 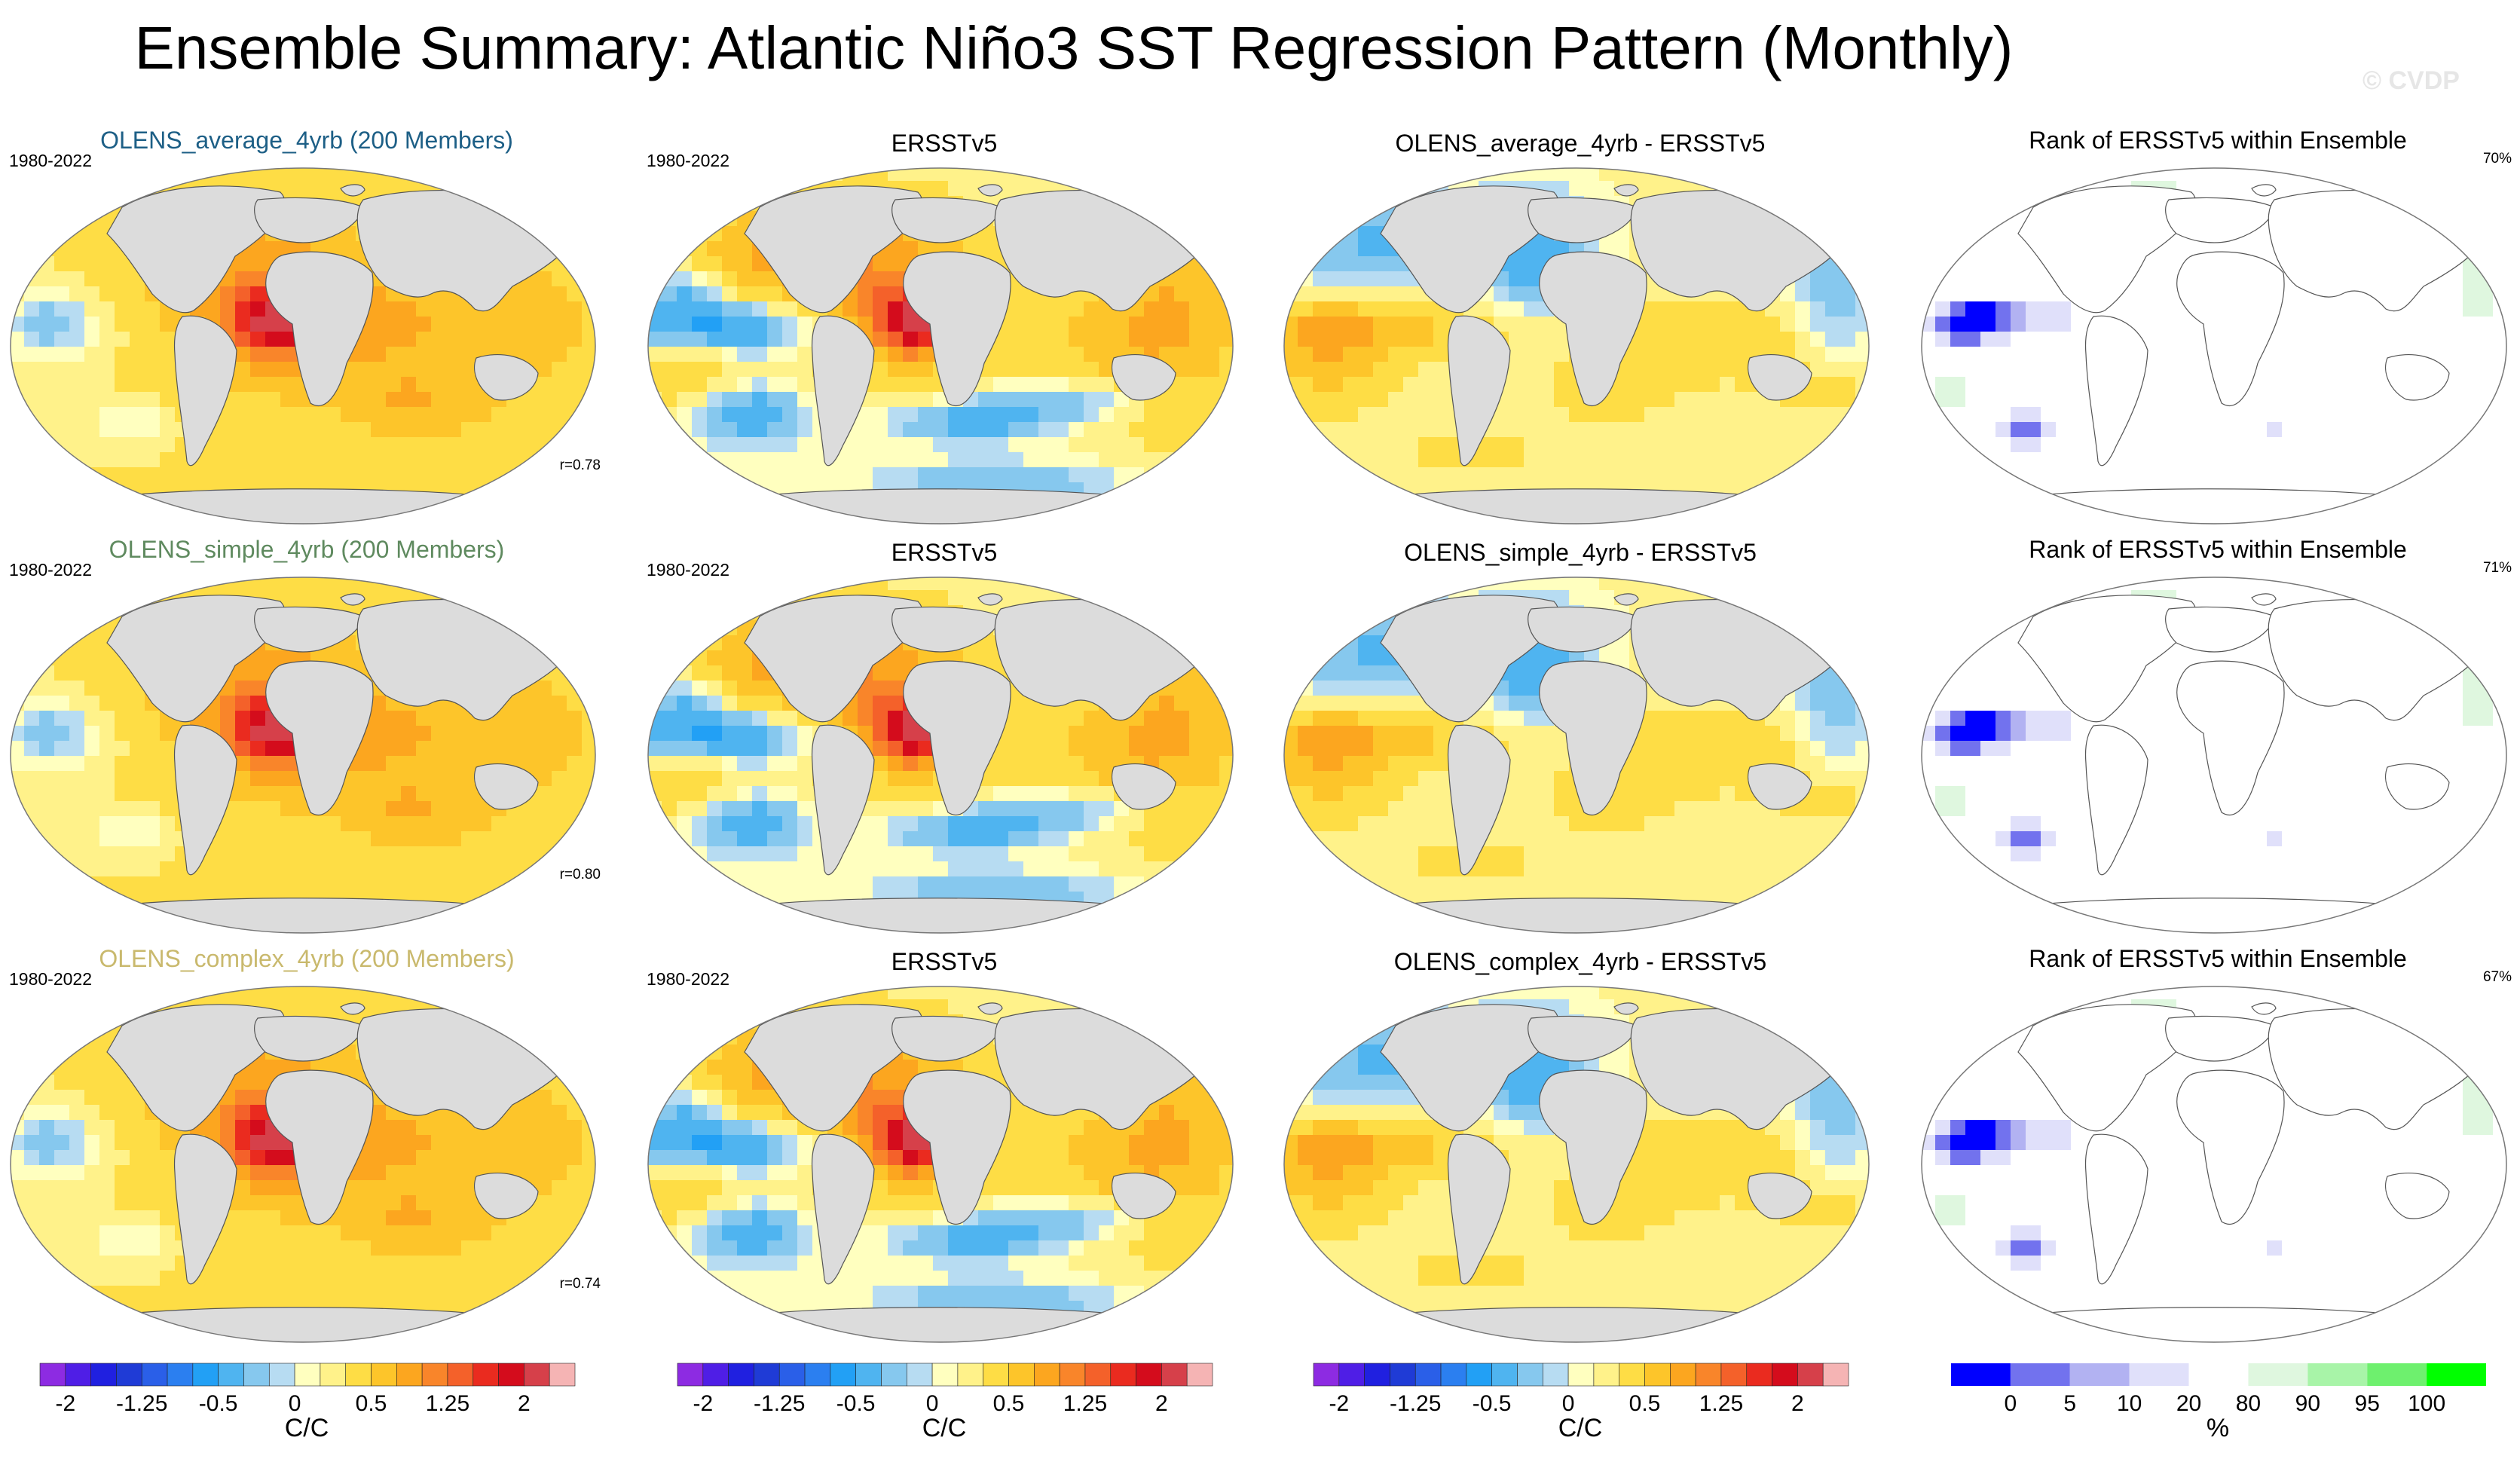 I want to click on rank-panel-2: Rank of ERSSTv5 within Ensemble 71%, so click(x=2217, y=733).